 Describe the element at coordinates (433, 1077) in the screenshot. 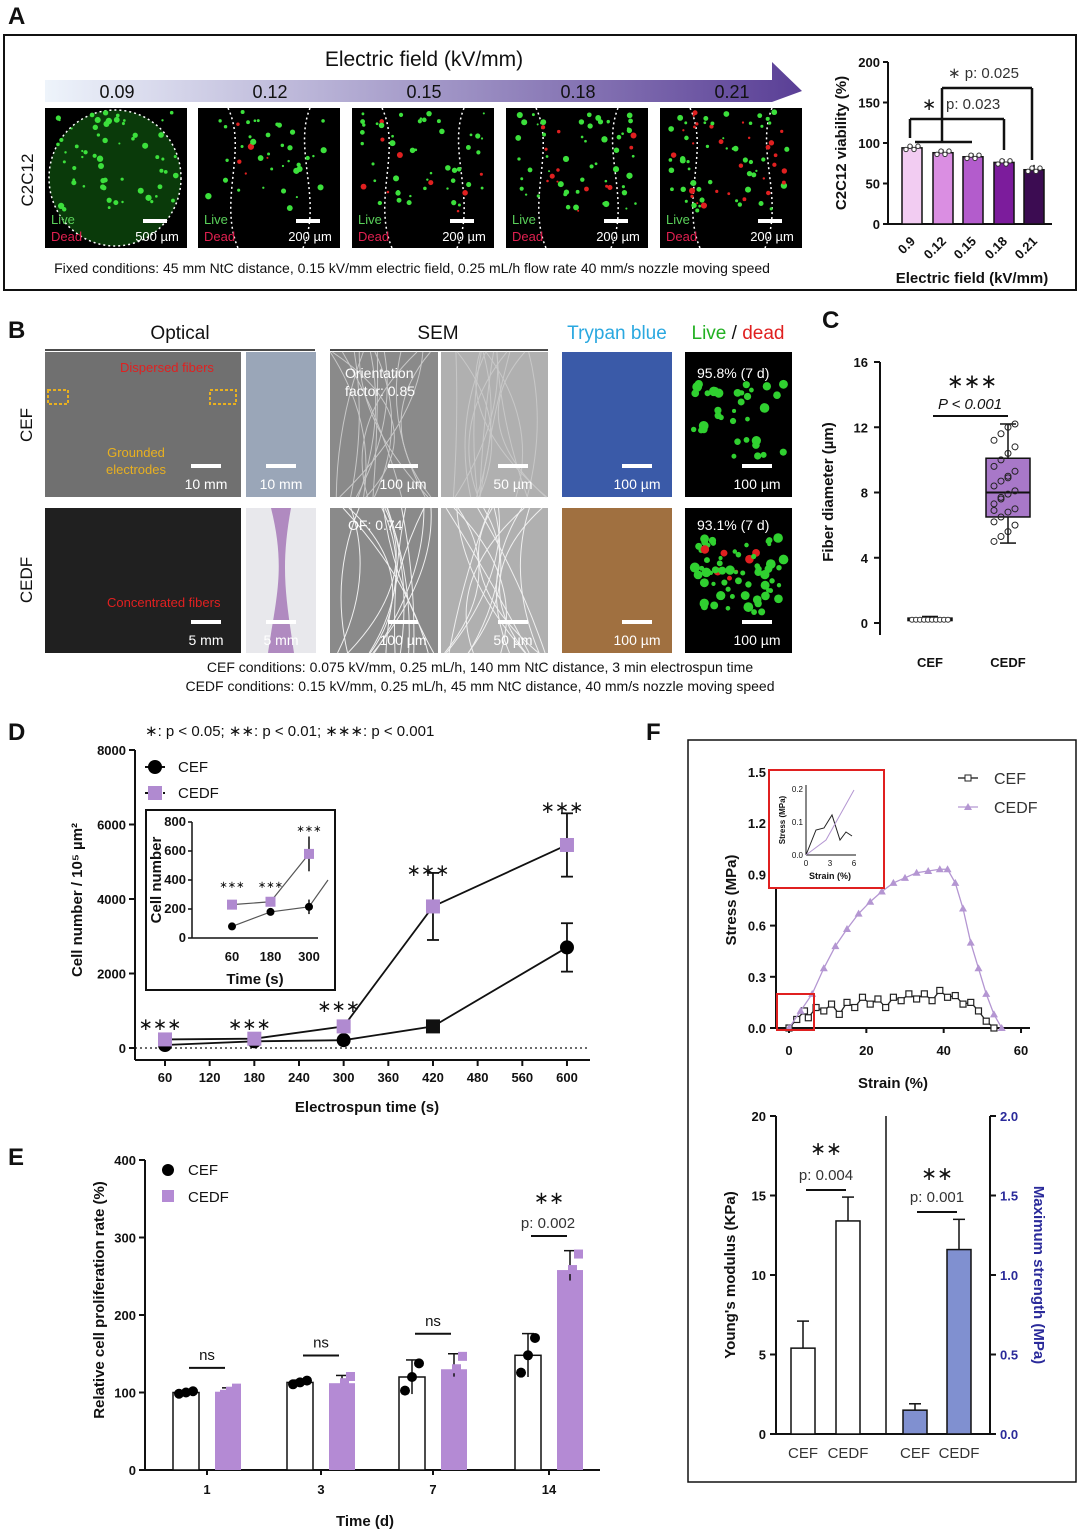

I see `x-tick-label: 420` at that location.